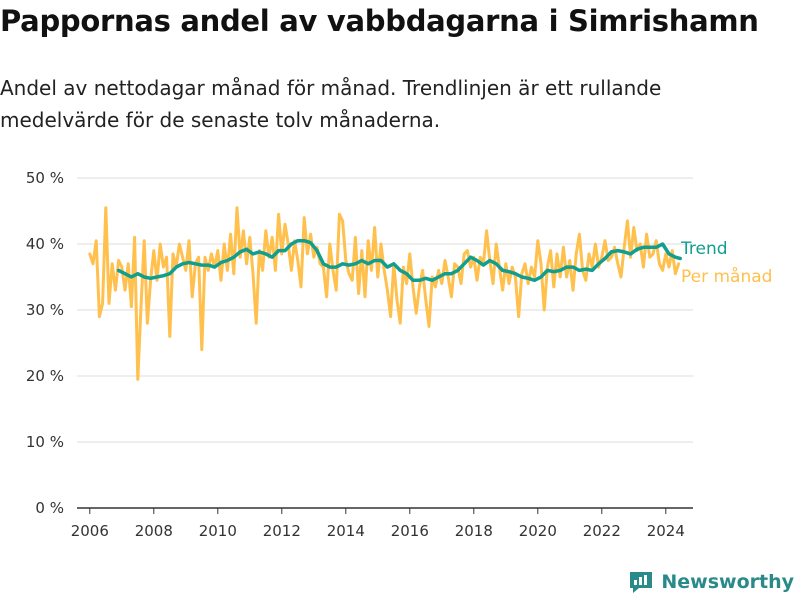 Image resolution: width=800 pixels, height=600 pixels. Describe the element at coordinates (641, 582) in the screenshot. I see `newsworthy-logo-icon` at that location.